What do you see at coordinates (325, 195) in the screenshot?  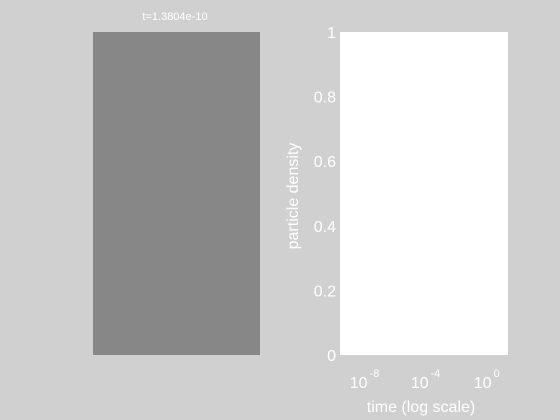 I see `y-tick-labels: 0 0.2 0.4 0.6 0.8 1` at bounding box center [325, 195].